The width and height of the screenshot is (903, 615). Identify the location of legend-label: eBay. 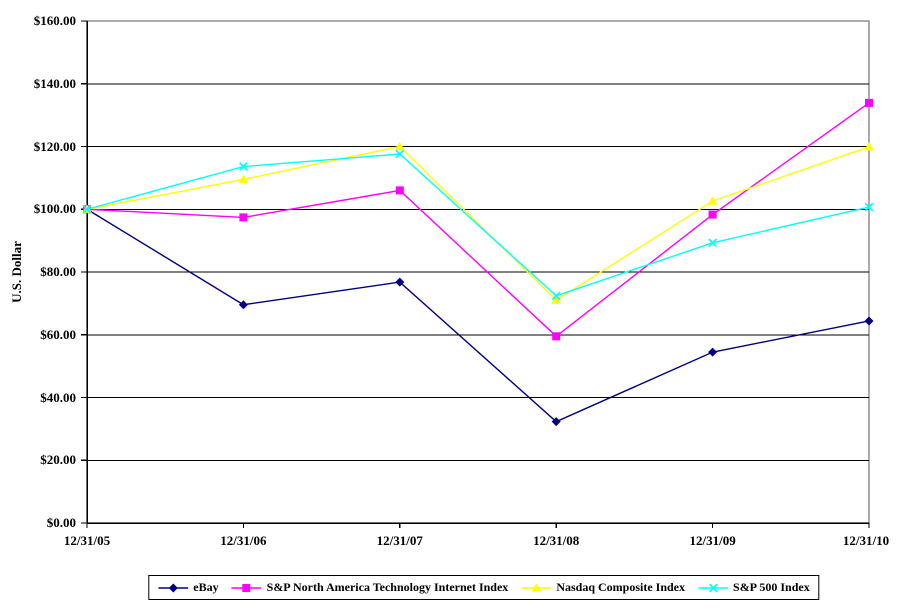
(206, 587).